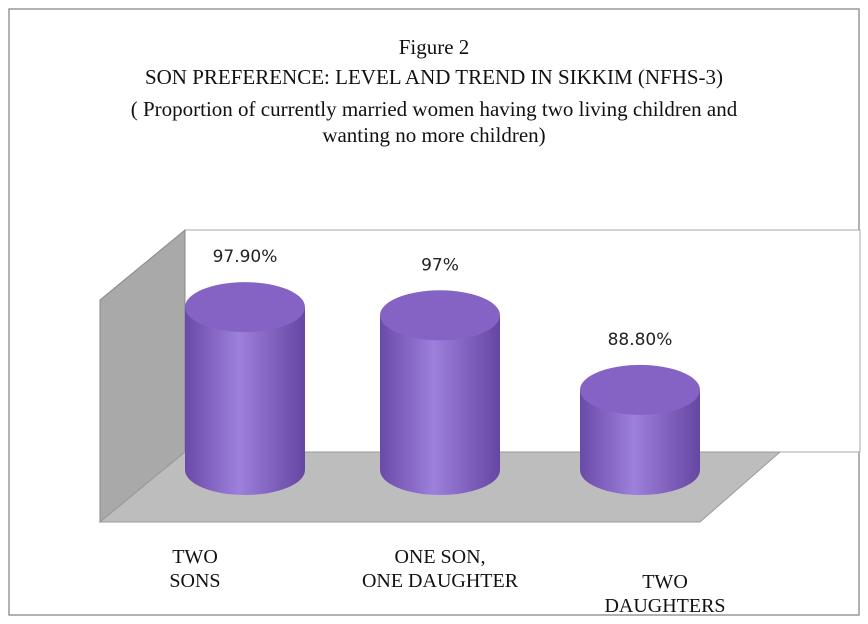 This screenshot has height=624, width=868. Describe the element at coordinates (245, 257) in the screenshot. I see `value-label: 97.90%` at that location.